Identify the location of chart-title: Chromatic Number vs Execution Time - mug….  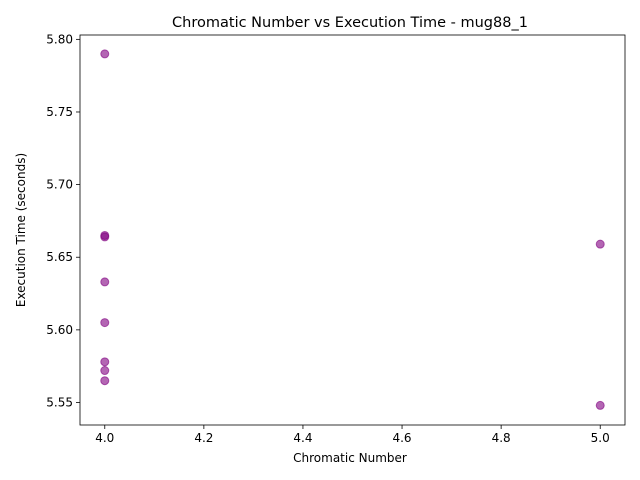
(350, 23).